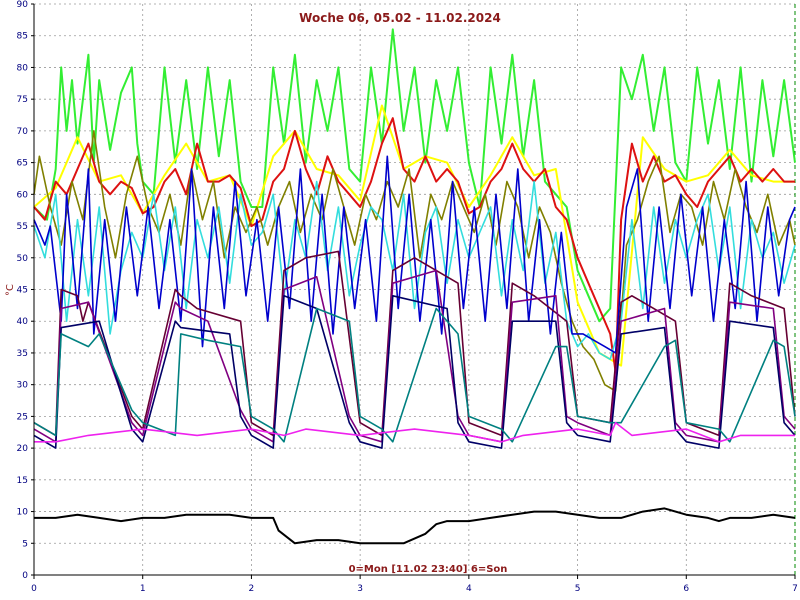 Image resolution: width=800 pixels, height=600 pixels. What do you see at coordinates (22, 417) in the screenshot?
I see `y-tick-label: 25` at bounding box center [22, 417].